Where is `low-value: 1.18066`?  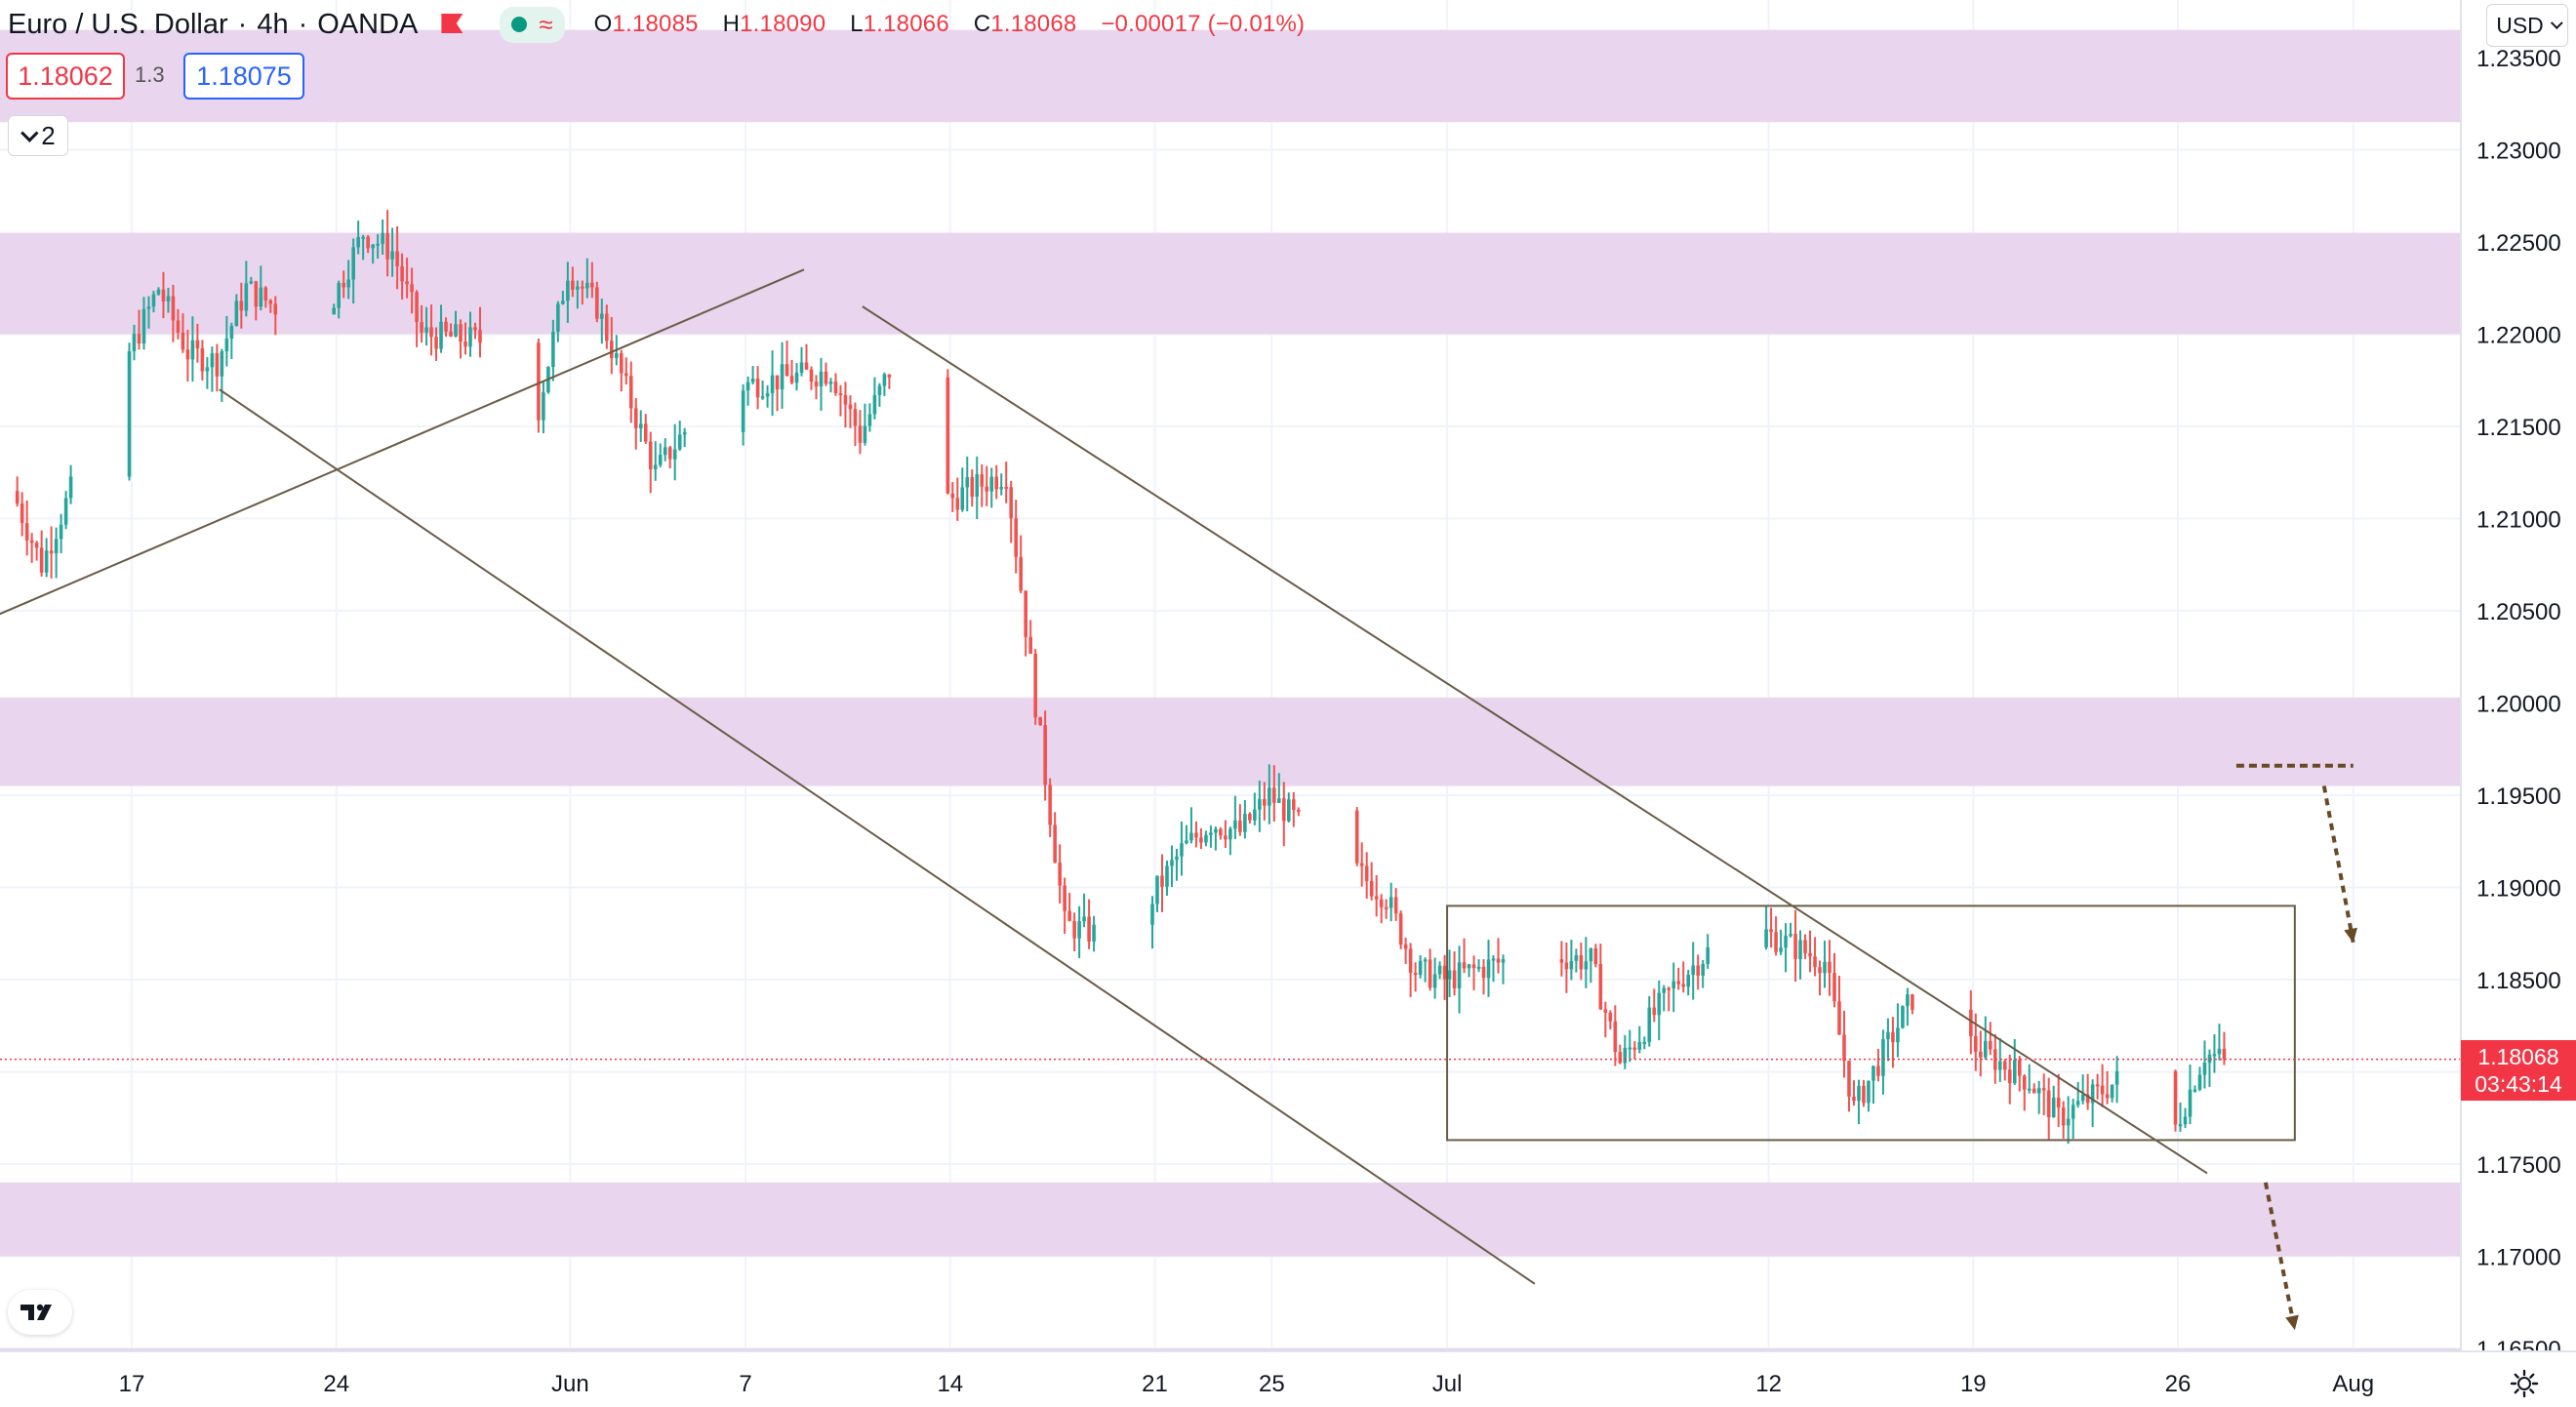
low-value: 1.18066 is located at coordinates (906, 24).